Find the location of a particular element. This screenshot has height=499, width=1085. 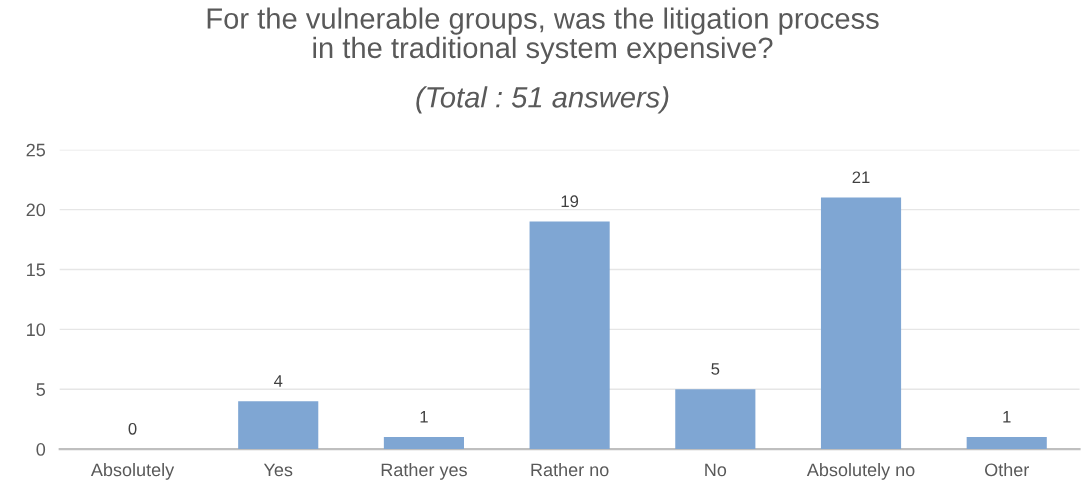

y-tick-label: 5 is located at coordinates (41, 389).